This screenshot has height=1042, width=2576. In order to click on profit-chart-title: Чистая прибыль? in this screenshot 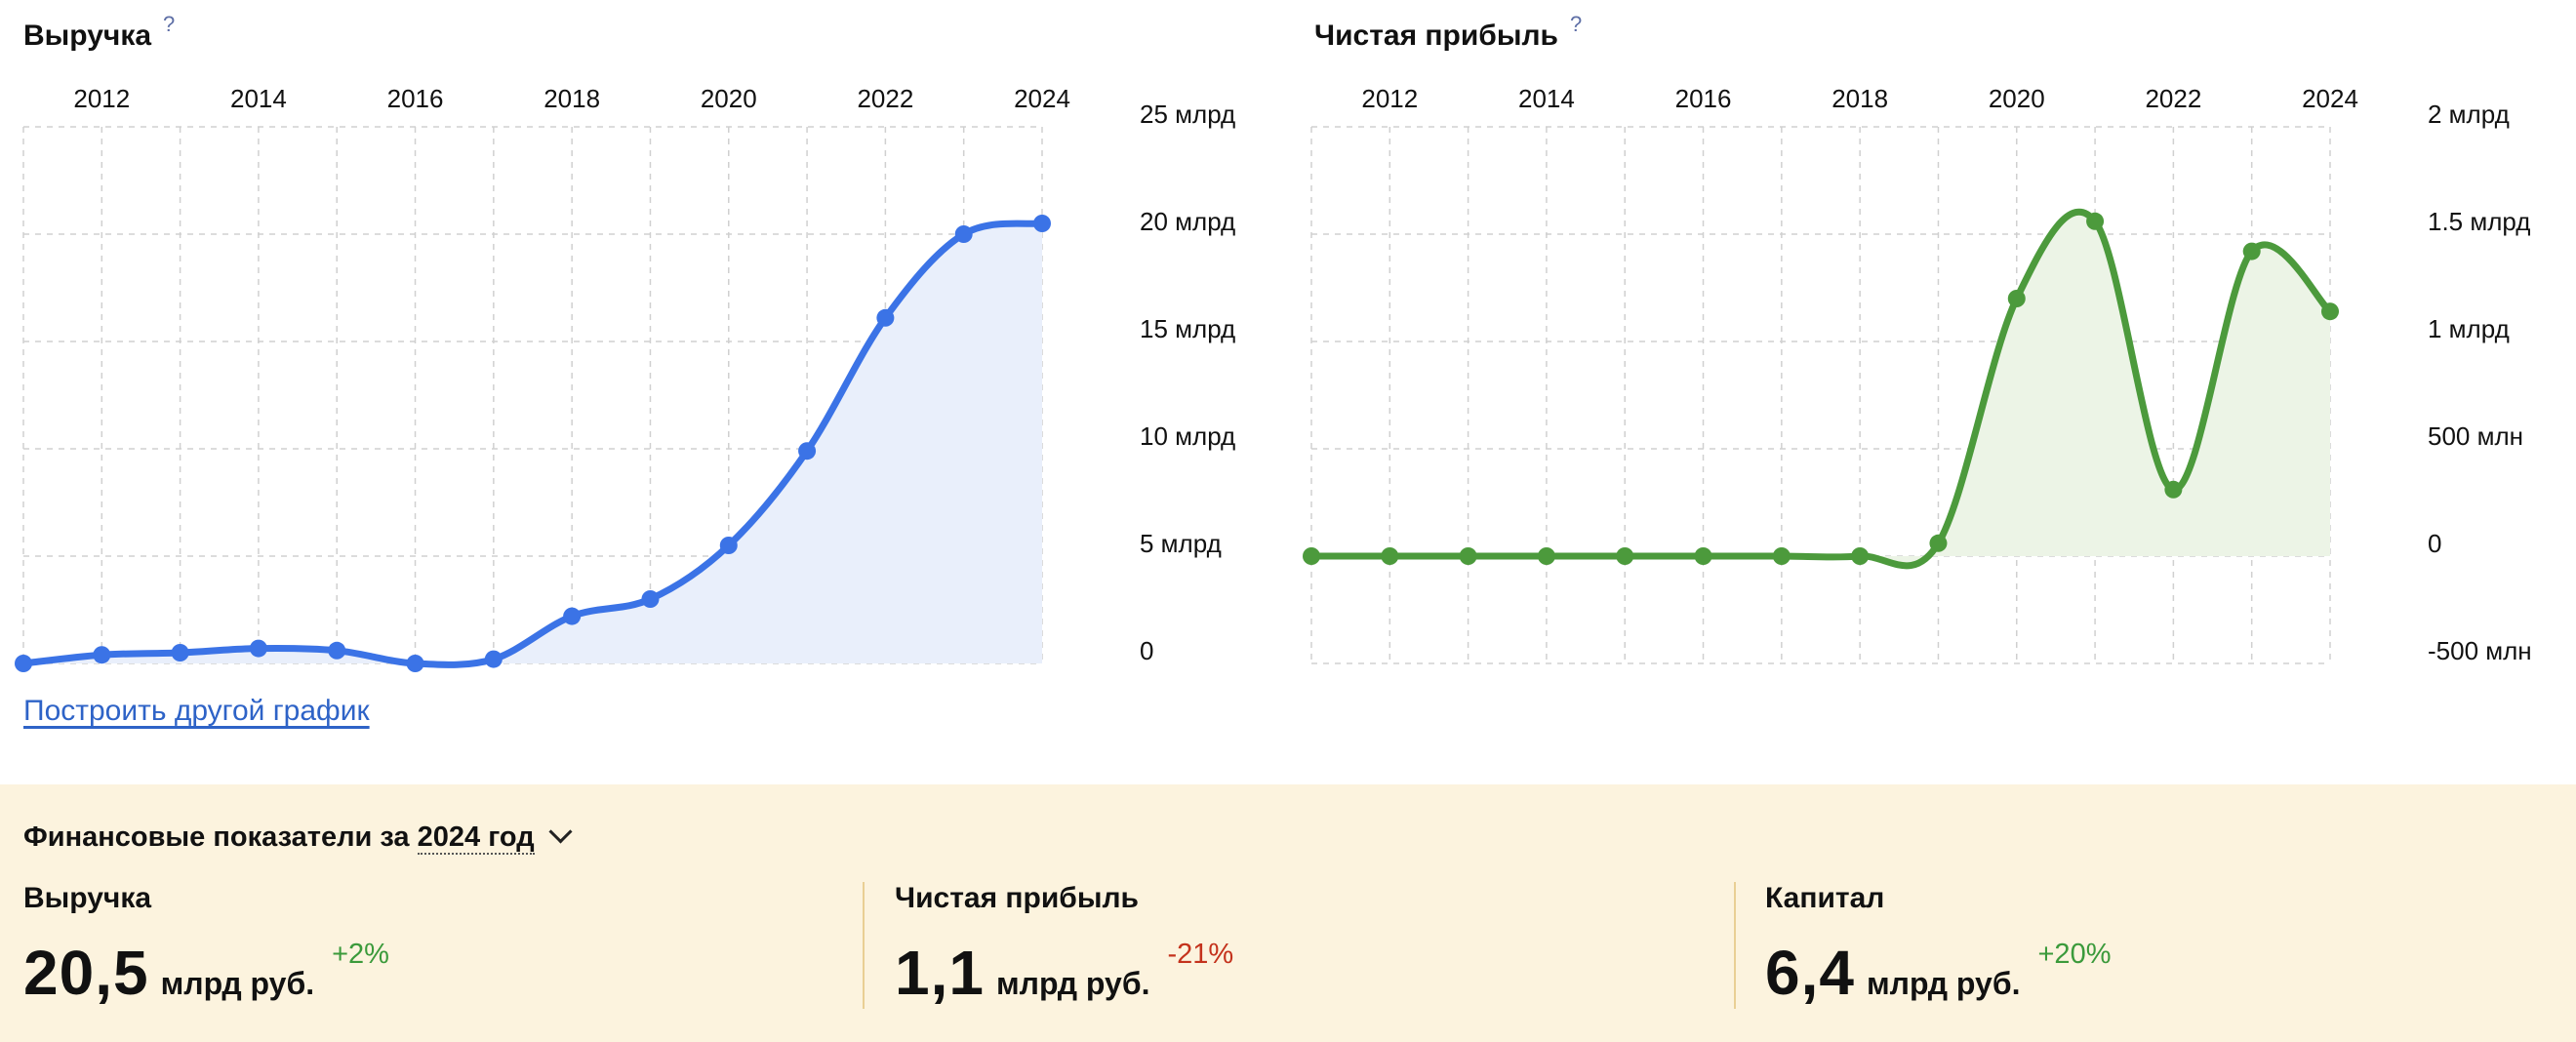, I will do `click(1448, 32)`.